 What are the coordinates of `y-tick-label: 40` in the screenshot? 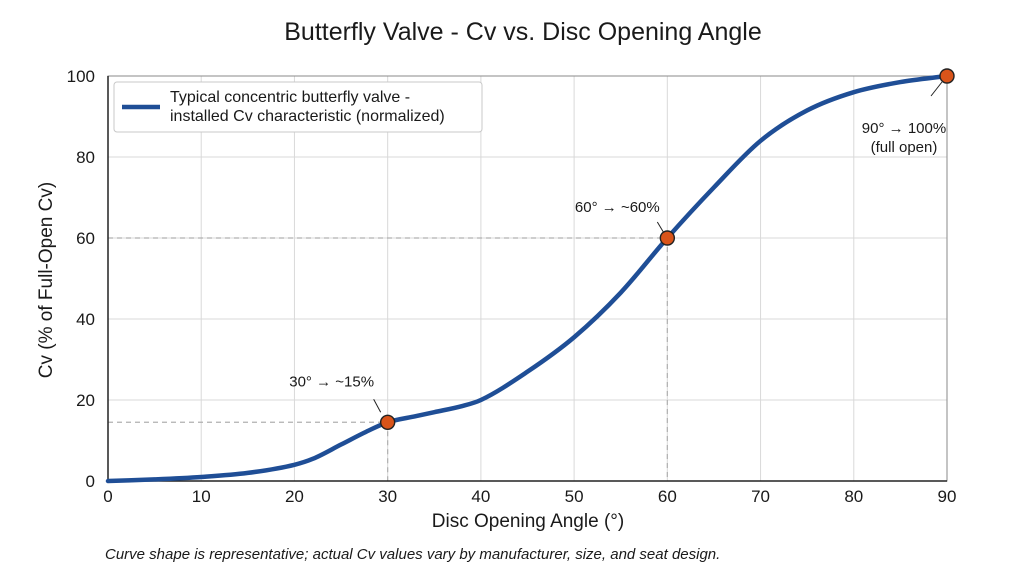 It's located at (85, 319).